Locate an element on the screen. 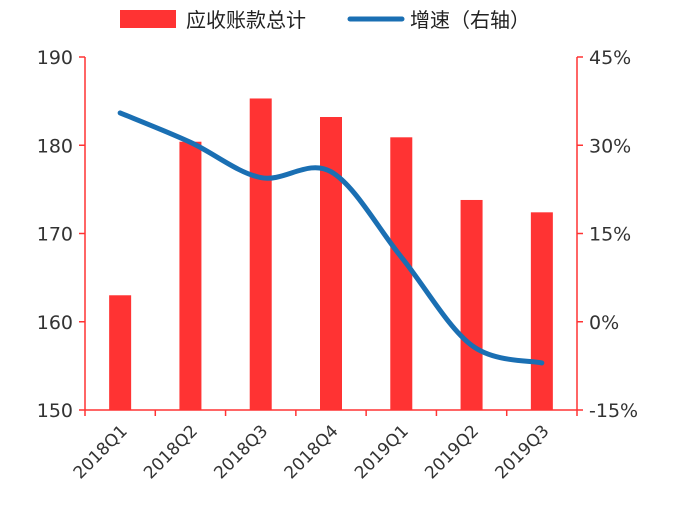 The image size is (680, 526). left-tick-label: 150 is located at coordinates (55, 411).